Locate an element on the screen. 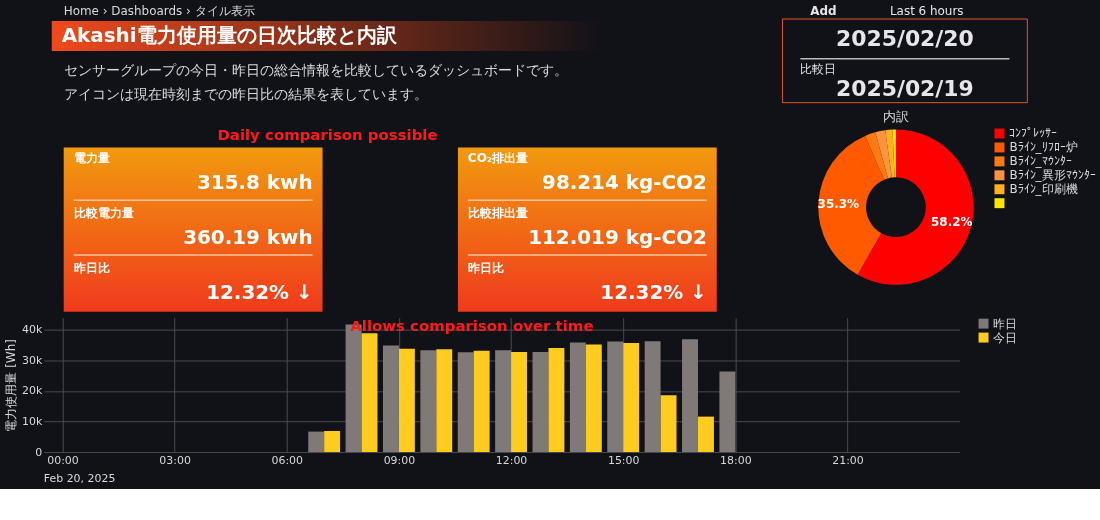  legend-label: ｺﾝﾌﾟﾚｯｻｰ is located at coordinates (1033, 133).